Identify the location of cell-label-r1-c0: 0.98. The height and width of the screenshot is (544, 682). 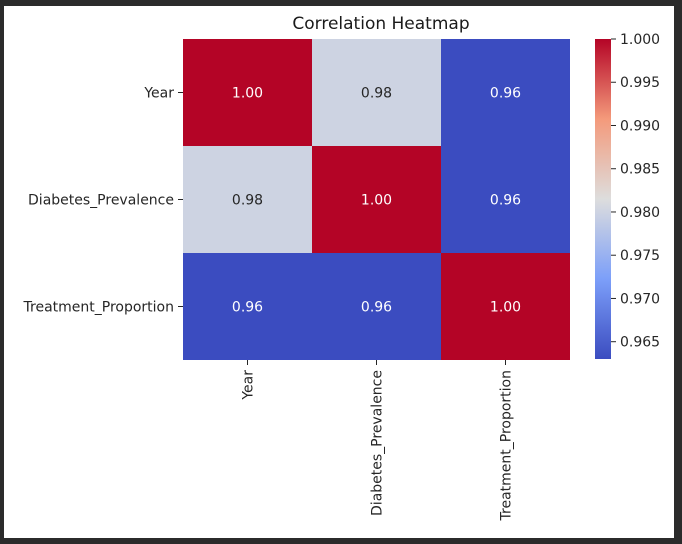
(247, 201).